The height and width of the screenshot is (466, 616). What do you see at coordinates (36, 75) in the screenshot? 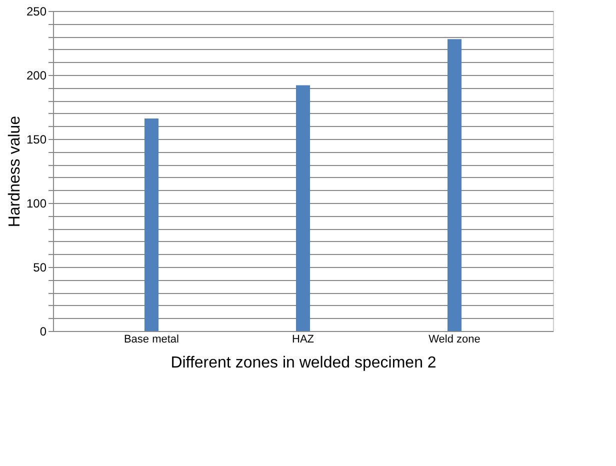
I see `y-tick-label: 200` at bounding box center [36, 75].